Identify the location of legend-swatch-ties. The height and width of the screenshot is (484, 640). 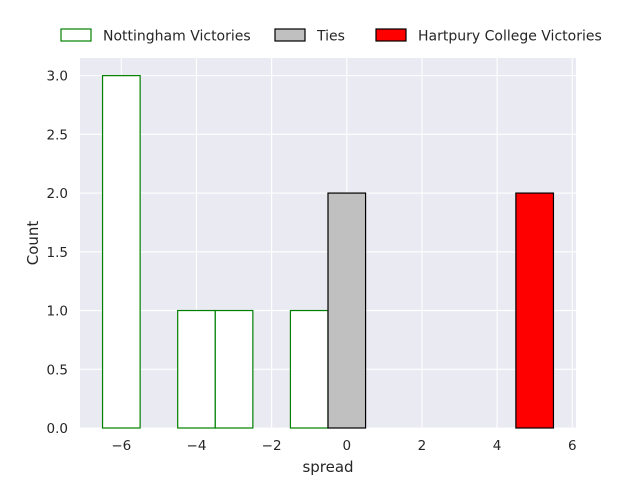
(290, 35).